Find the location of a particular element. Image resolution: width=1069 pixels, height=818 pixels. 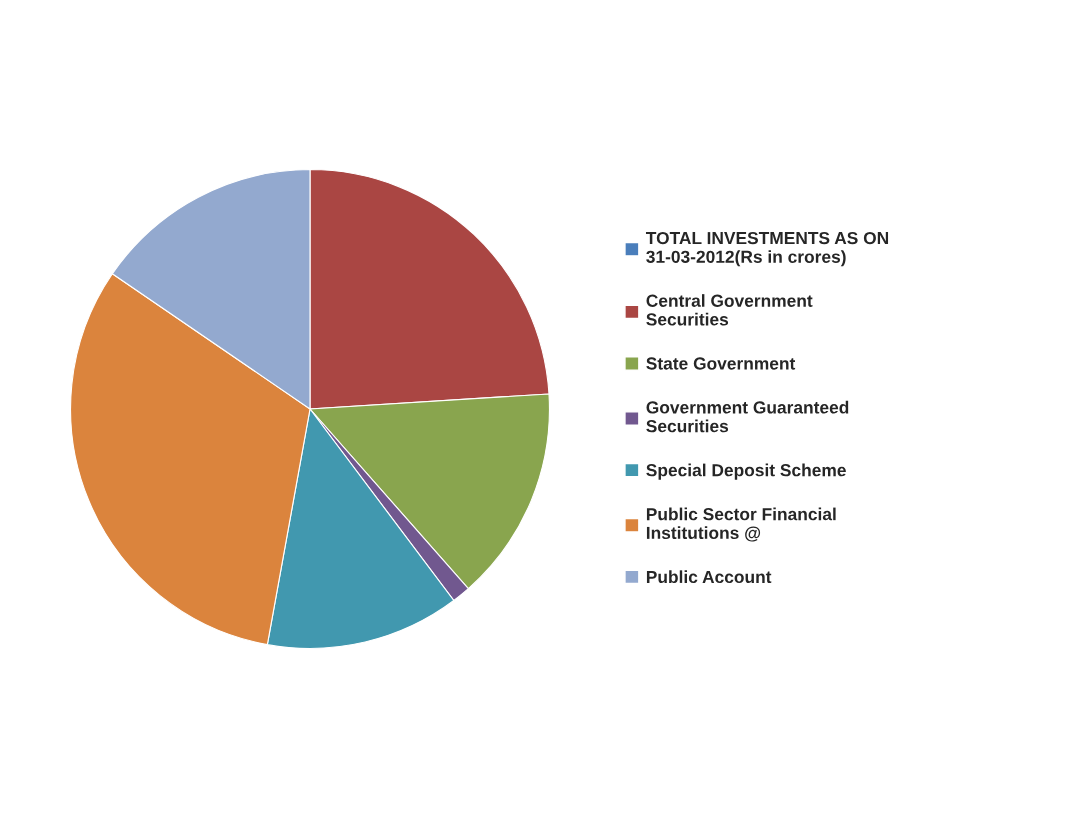

legend-label: Public Account is located at coordinates (709, 577).